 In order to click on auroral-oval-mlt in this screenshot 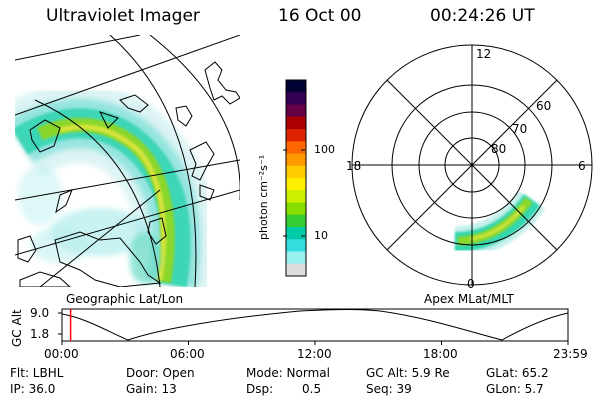, I will do `click(500, 224)`.